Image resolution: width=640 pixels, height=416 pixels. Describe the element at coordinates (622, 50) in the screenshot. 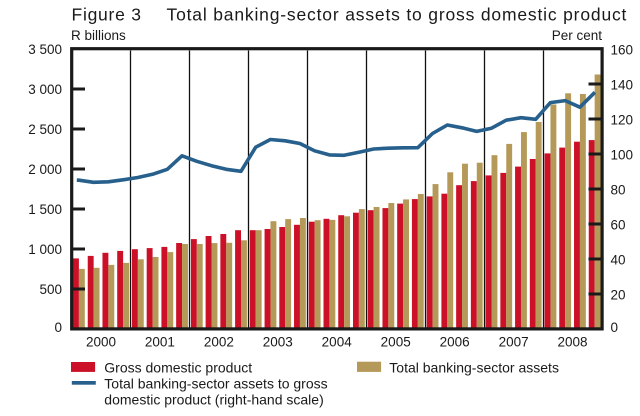

I see `svg-text: 160` at that location.